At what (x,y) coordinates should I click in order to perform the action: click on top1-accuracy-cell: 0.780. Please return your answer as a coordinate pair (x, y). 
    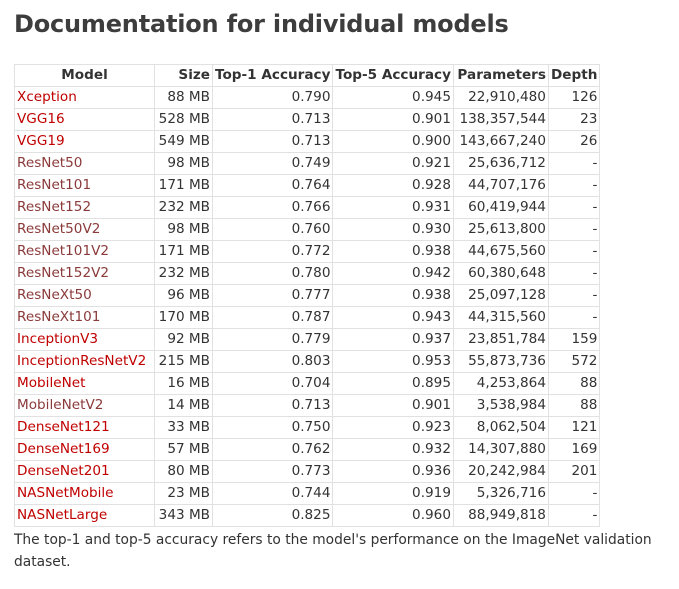
    Looking at the image, I should click on (272, 273).